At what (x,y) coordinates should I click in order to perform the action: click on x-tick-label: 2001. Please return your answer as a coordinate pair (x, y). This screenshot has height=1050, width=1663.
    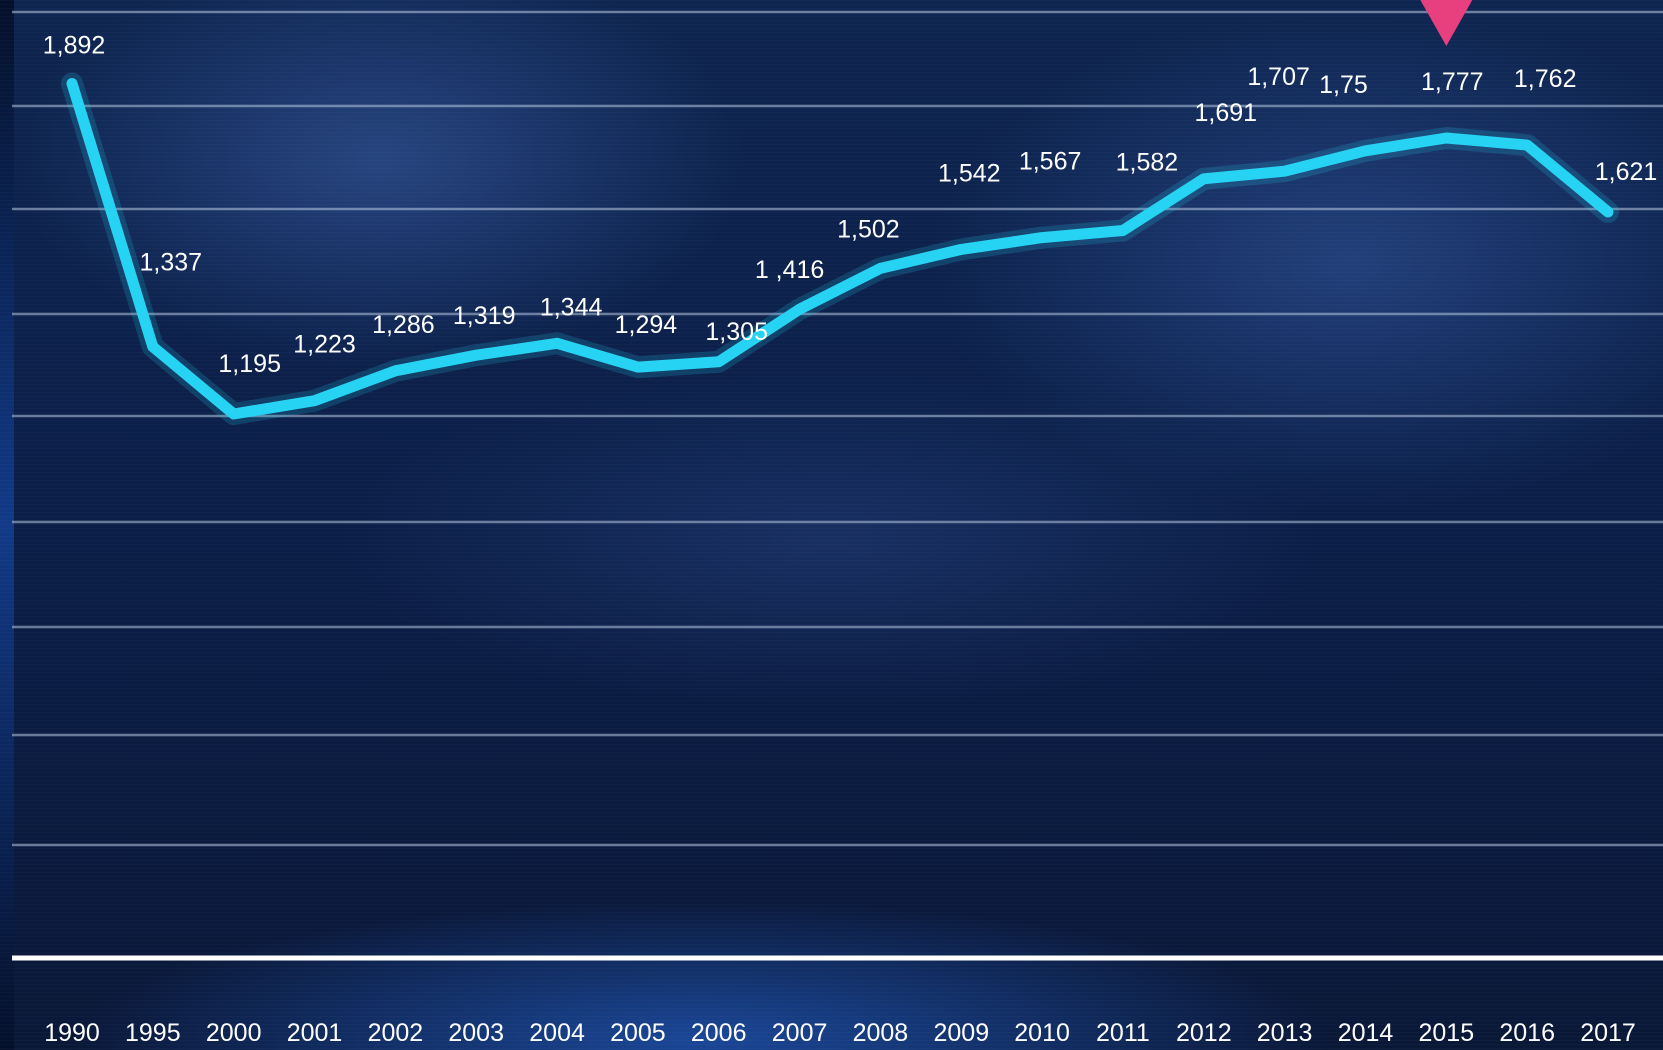
    Looking at the image, I should click on (315, 1033).